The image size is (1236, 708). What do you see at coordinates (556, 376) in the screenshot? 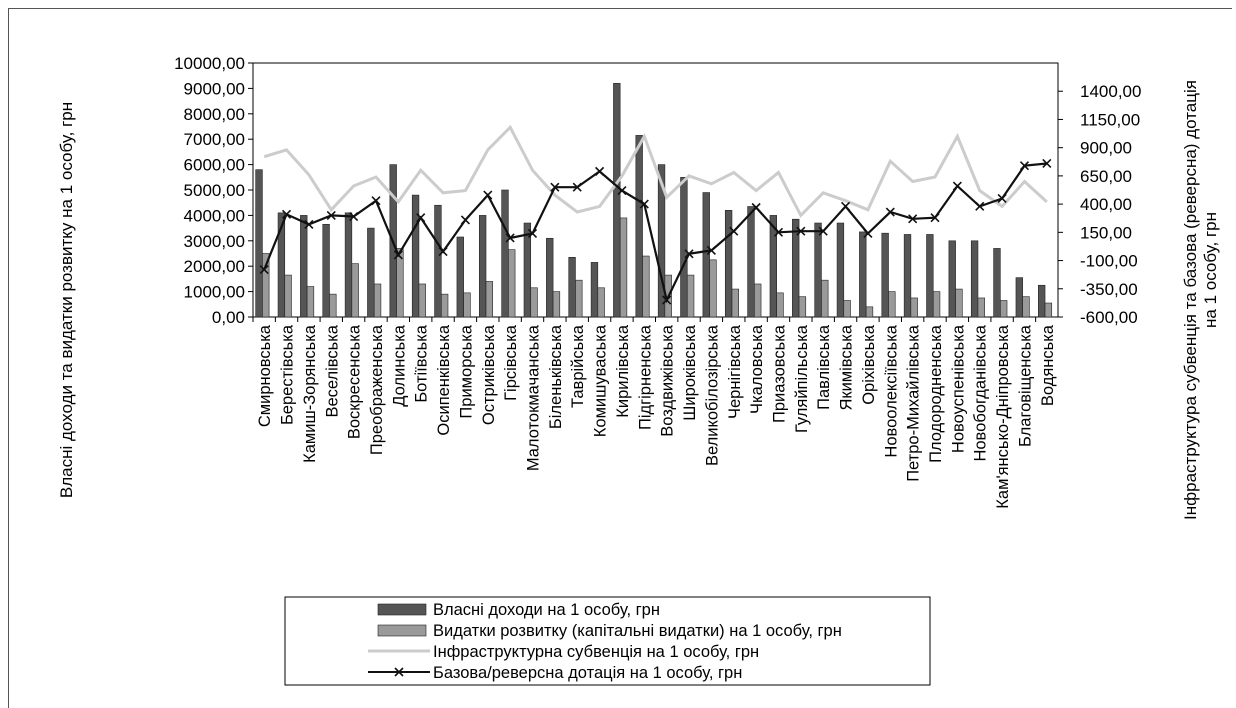
I see `x-tick-label: Біленьківська` at bounding box center [556, 376].